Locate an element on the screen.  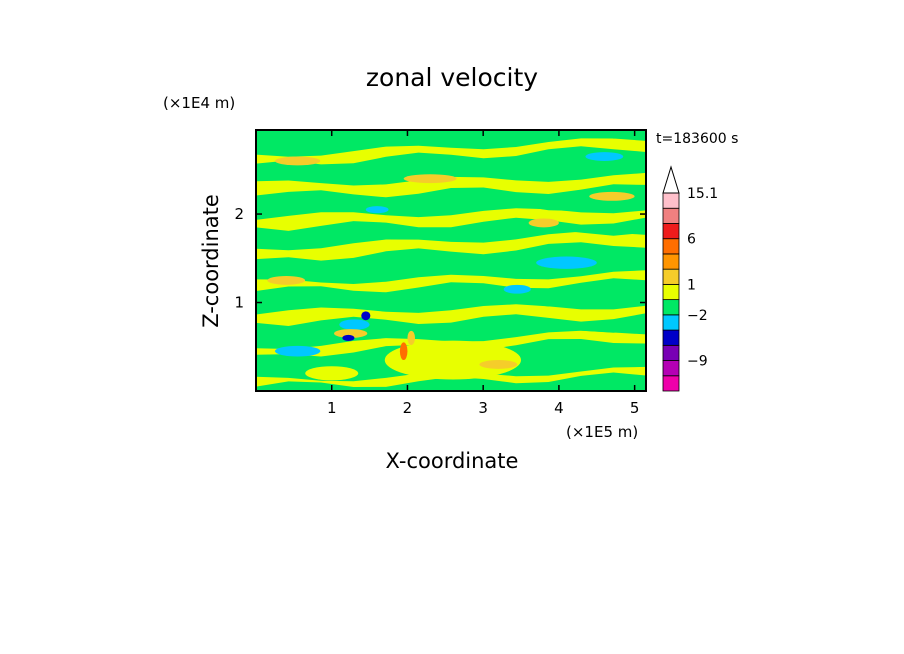
colorbar-label: 15.1 is located at coordinates (702, 194).